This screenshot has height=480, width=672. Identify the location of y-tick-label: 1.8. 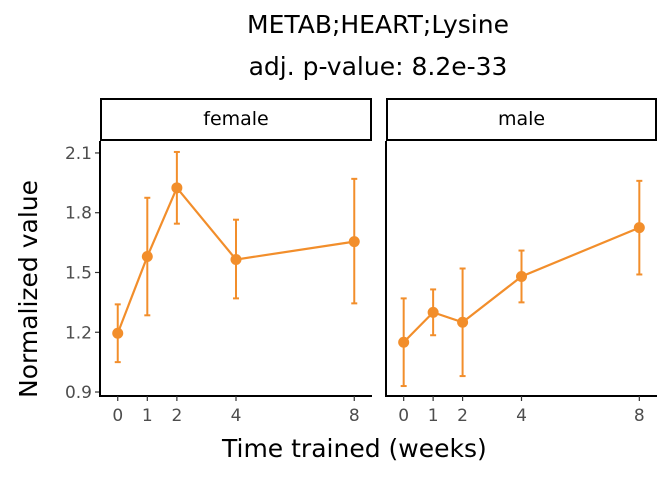
(78, 214).